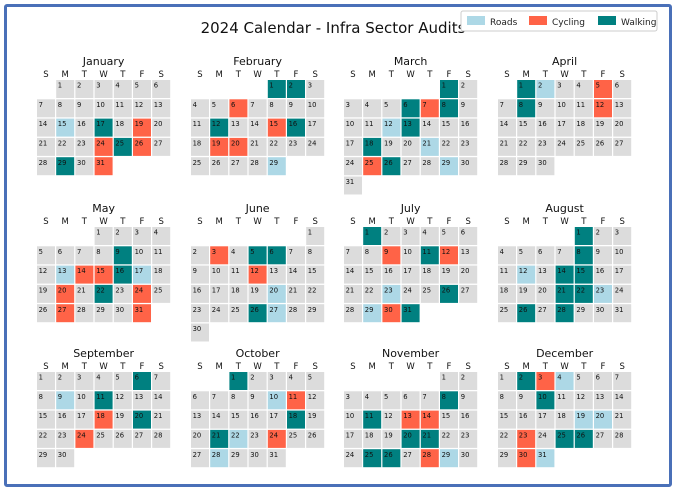 This screenshot has height=489, width=676. What do you see at coordinates (79, 105) in the screenshot?
I see `day-label: 9` at bounding box center [79, 105].